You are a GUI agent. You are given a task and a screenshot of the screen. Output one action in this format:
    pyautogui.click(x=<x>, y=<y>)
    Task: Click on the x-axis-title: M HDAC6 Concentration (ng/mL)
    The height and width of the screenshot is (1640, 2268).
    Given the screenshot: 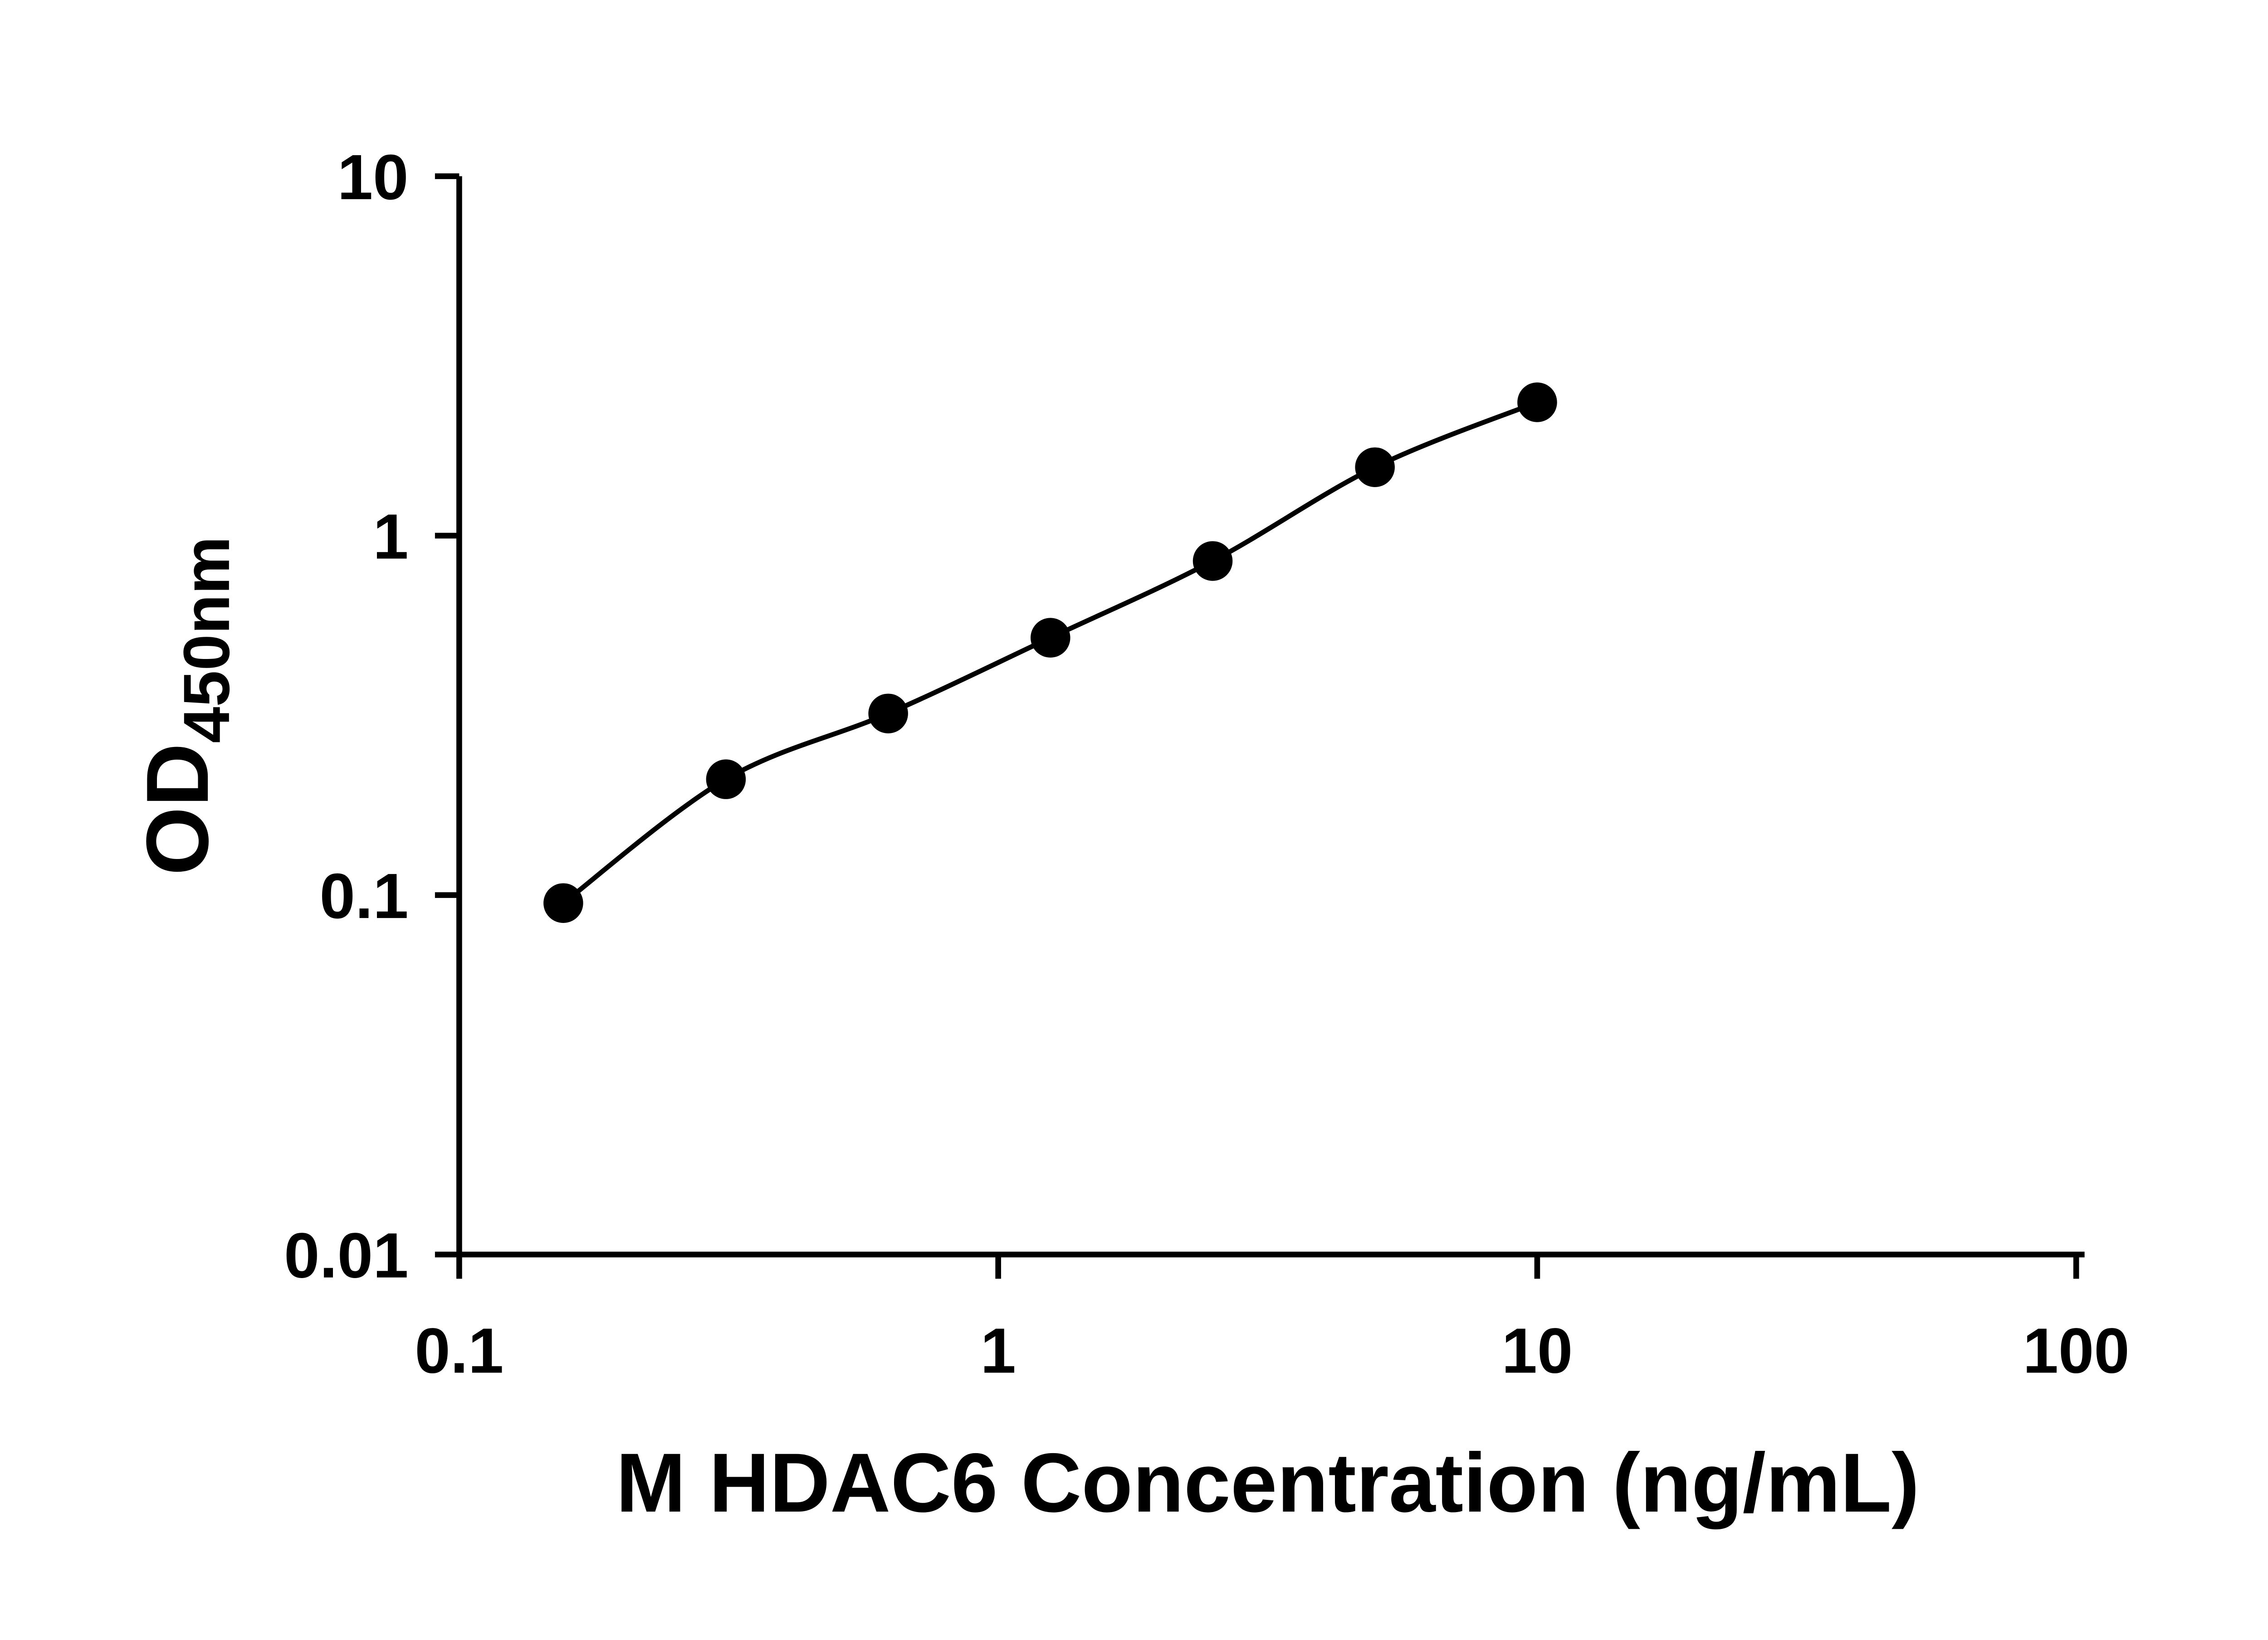 What is the action you would take?
    pyautogui.click(x=1268, y=1483)
    